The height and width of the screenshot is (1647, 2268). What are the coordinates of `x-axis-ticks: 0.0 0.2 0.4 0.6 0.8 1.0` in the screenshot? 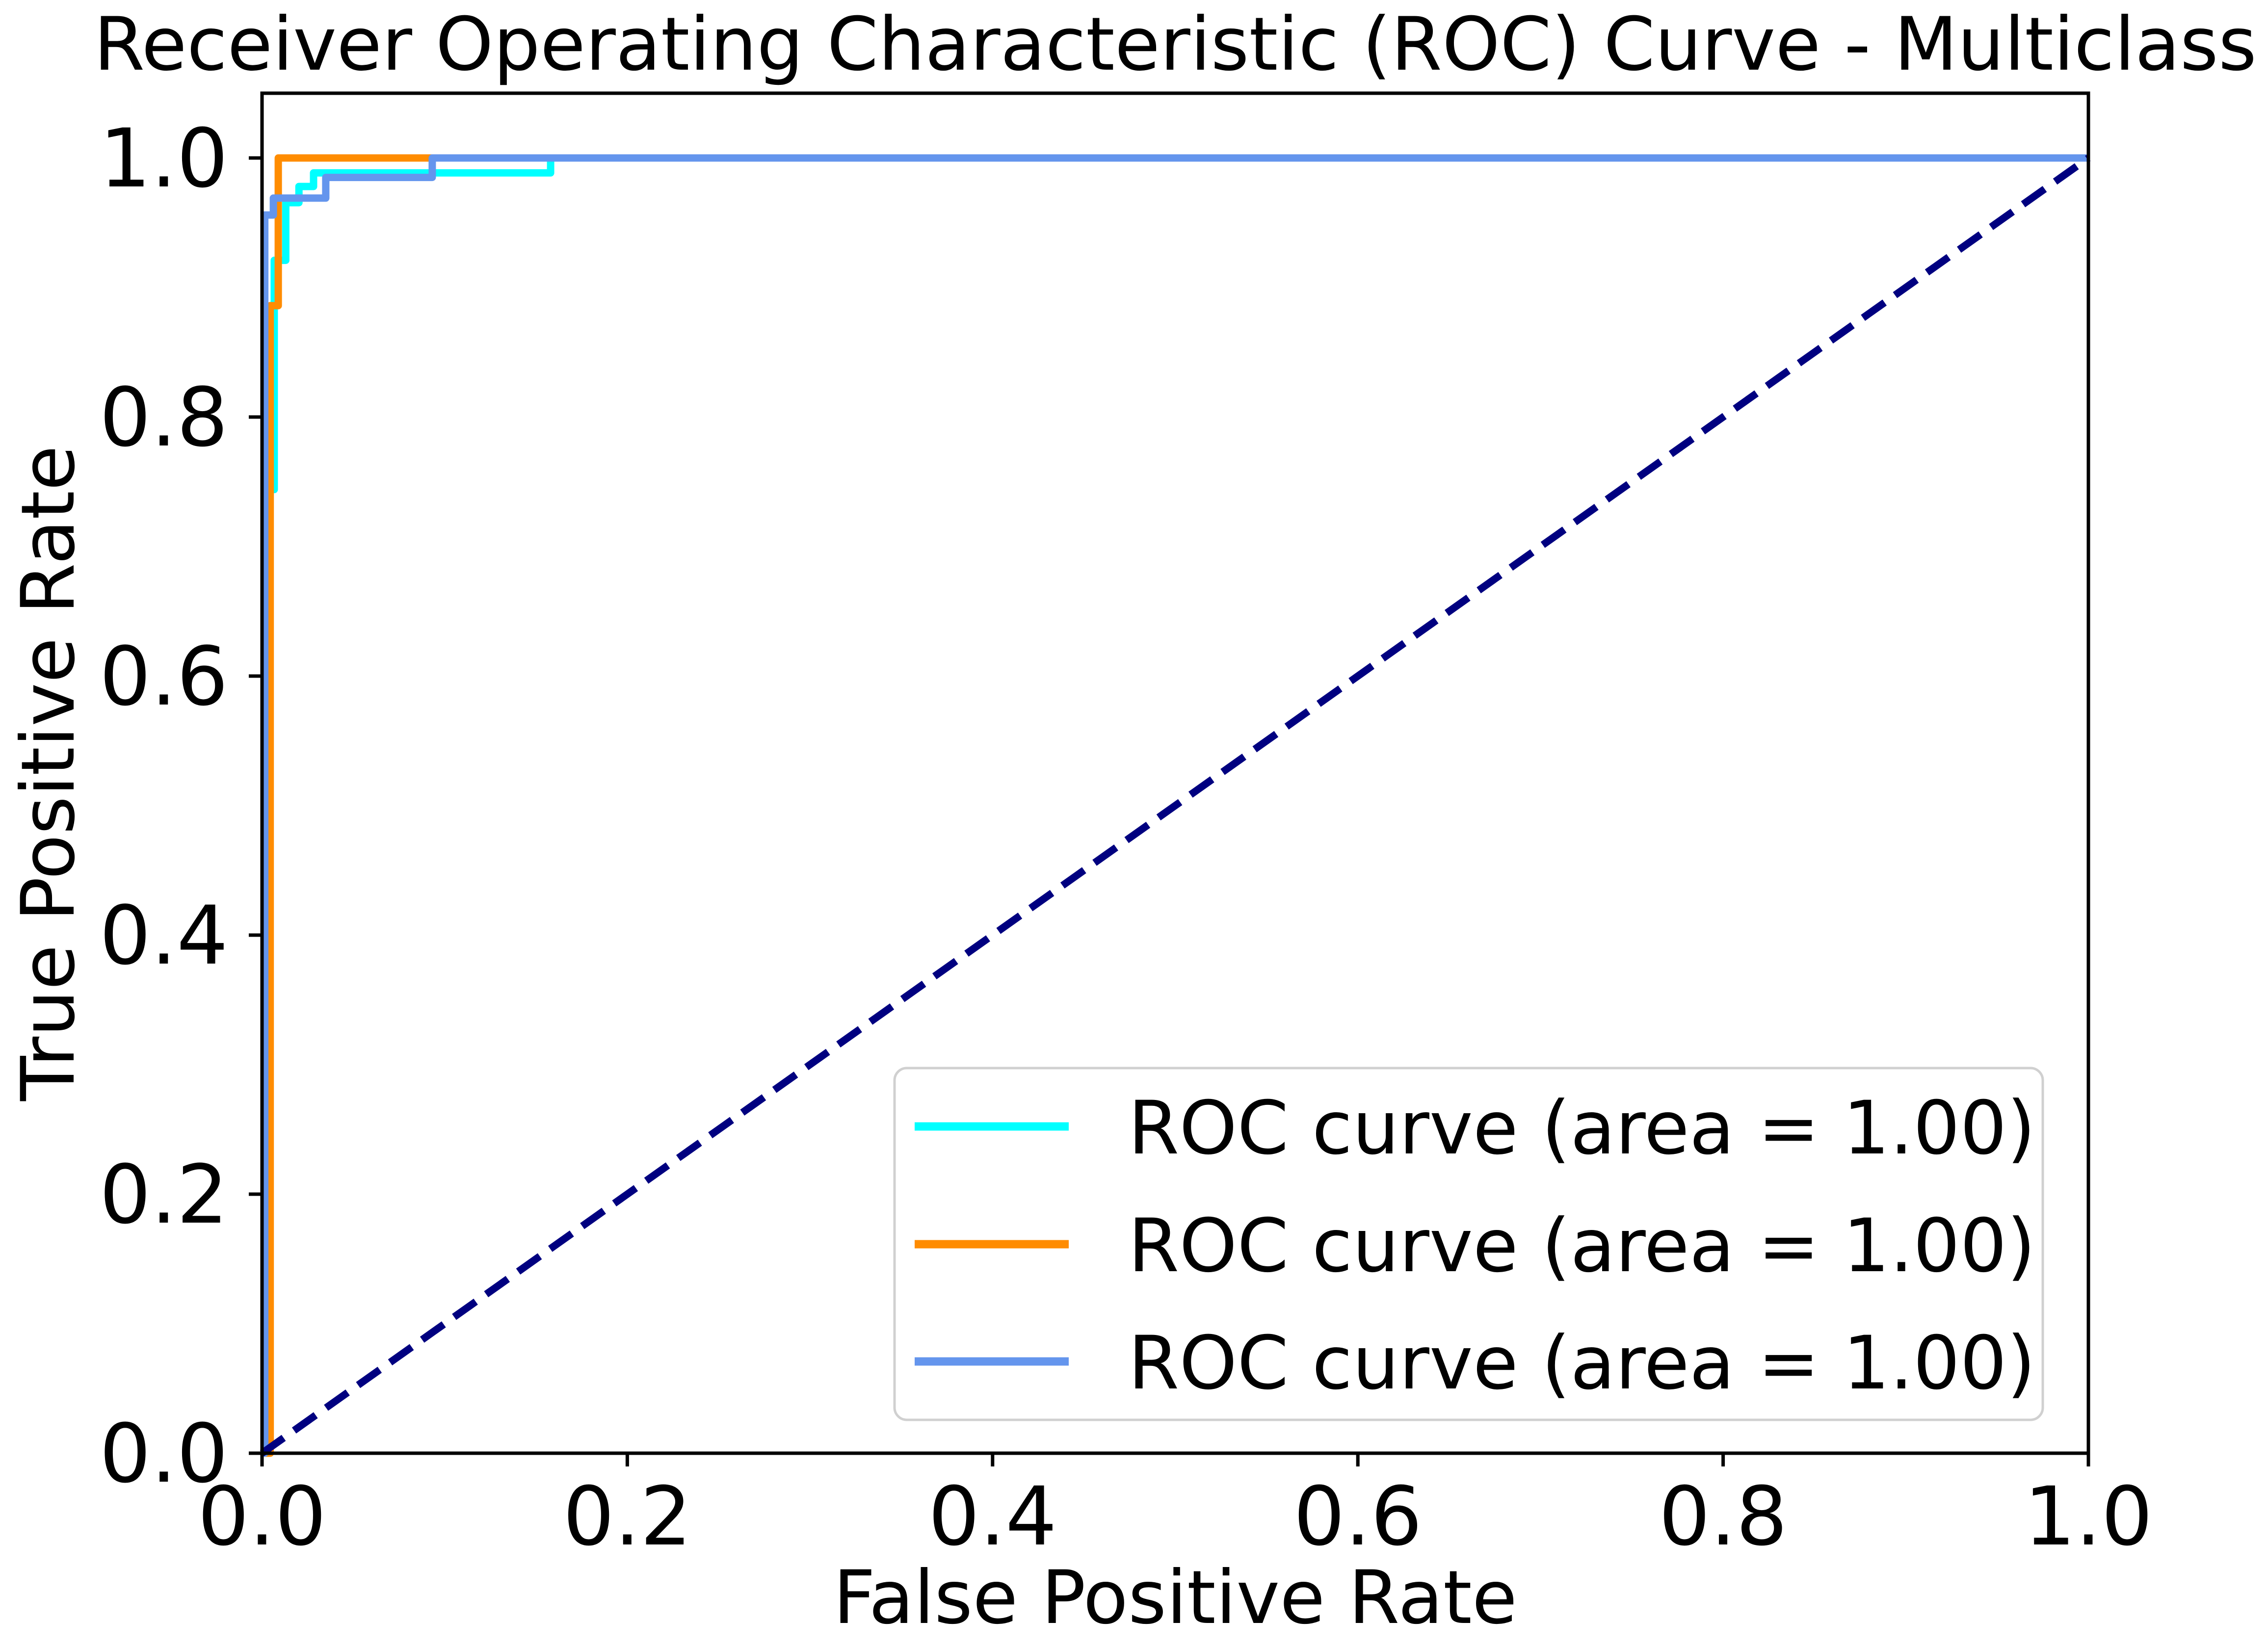 It's located at (1175, 1508).